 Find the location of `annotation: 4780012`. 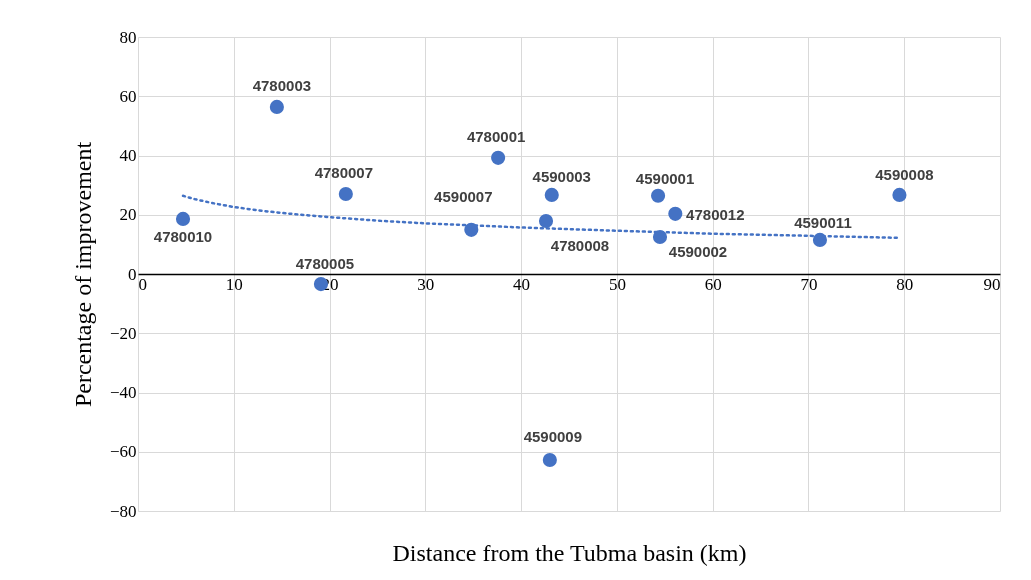

annotation: 4780012 is located at coordinates (715, 214).